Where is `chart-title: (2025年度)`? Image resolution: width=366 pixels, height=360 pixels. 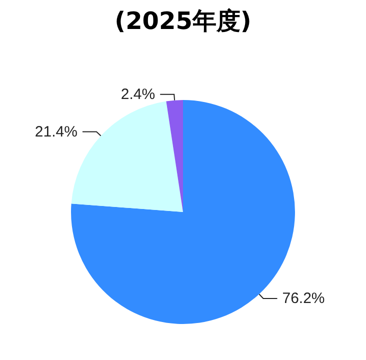 chart-title: (2025年度) is located at coordinates (183, 21).